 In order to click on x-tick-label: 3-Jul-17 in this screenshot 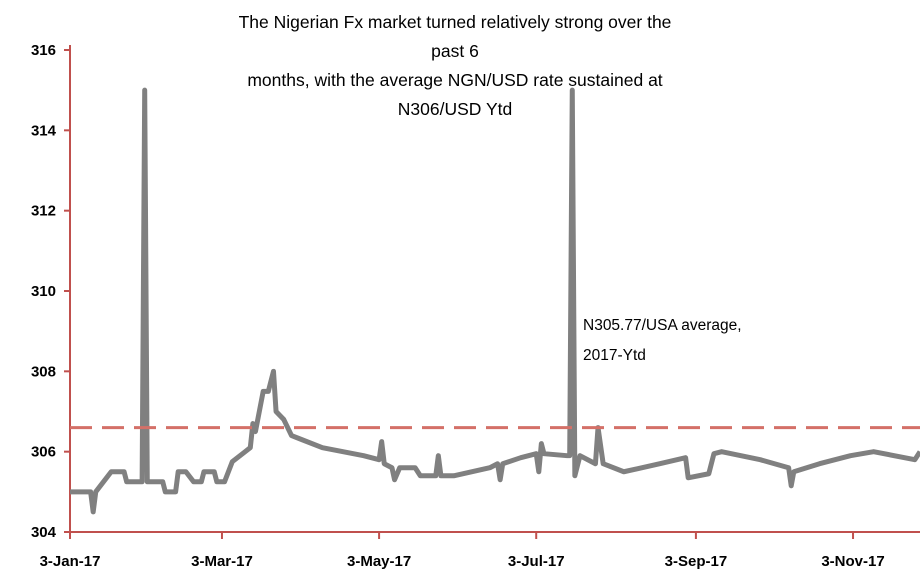, I will do `click(536, 561)`.